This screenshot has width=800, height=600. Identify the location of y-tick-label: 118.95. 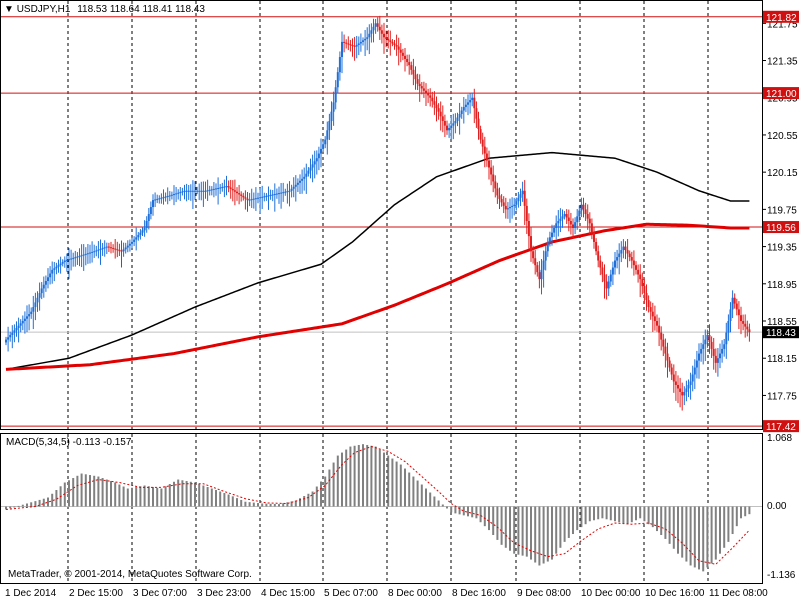
(782, 285).